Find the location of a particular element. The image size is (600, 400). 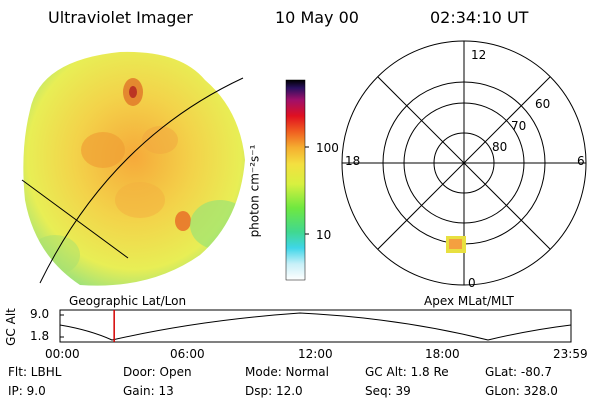

info-door: Door: Open is located at coordinates (157, 372).